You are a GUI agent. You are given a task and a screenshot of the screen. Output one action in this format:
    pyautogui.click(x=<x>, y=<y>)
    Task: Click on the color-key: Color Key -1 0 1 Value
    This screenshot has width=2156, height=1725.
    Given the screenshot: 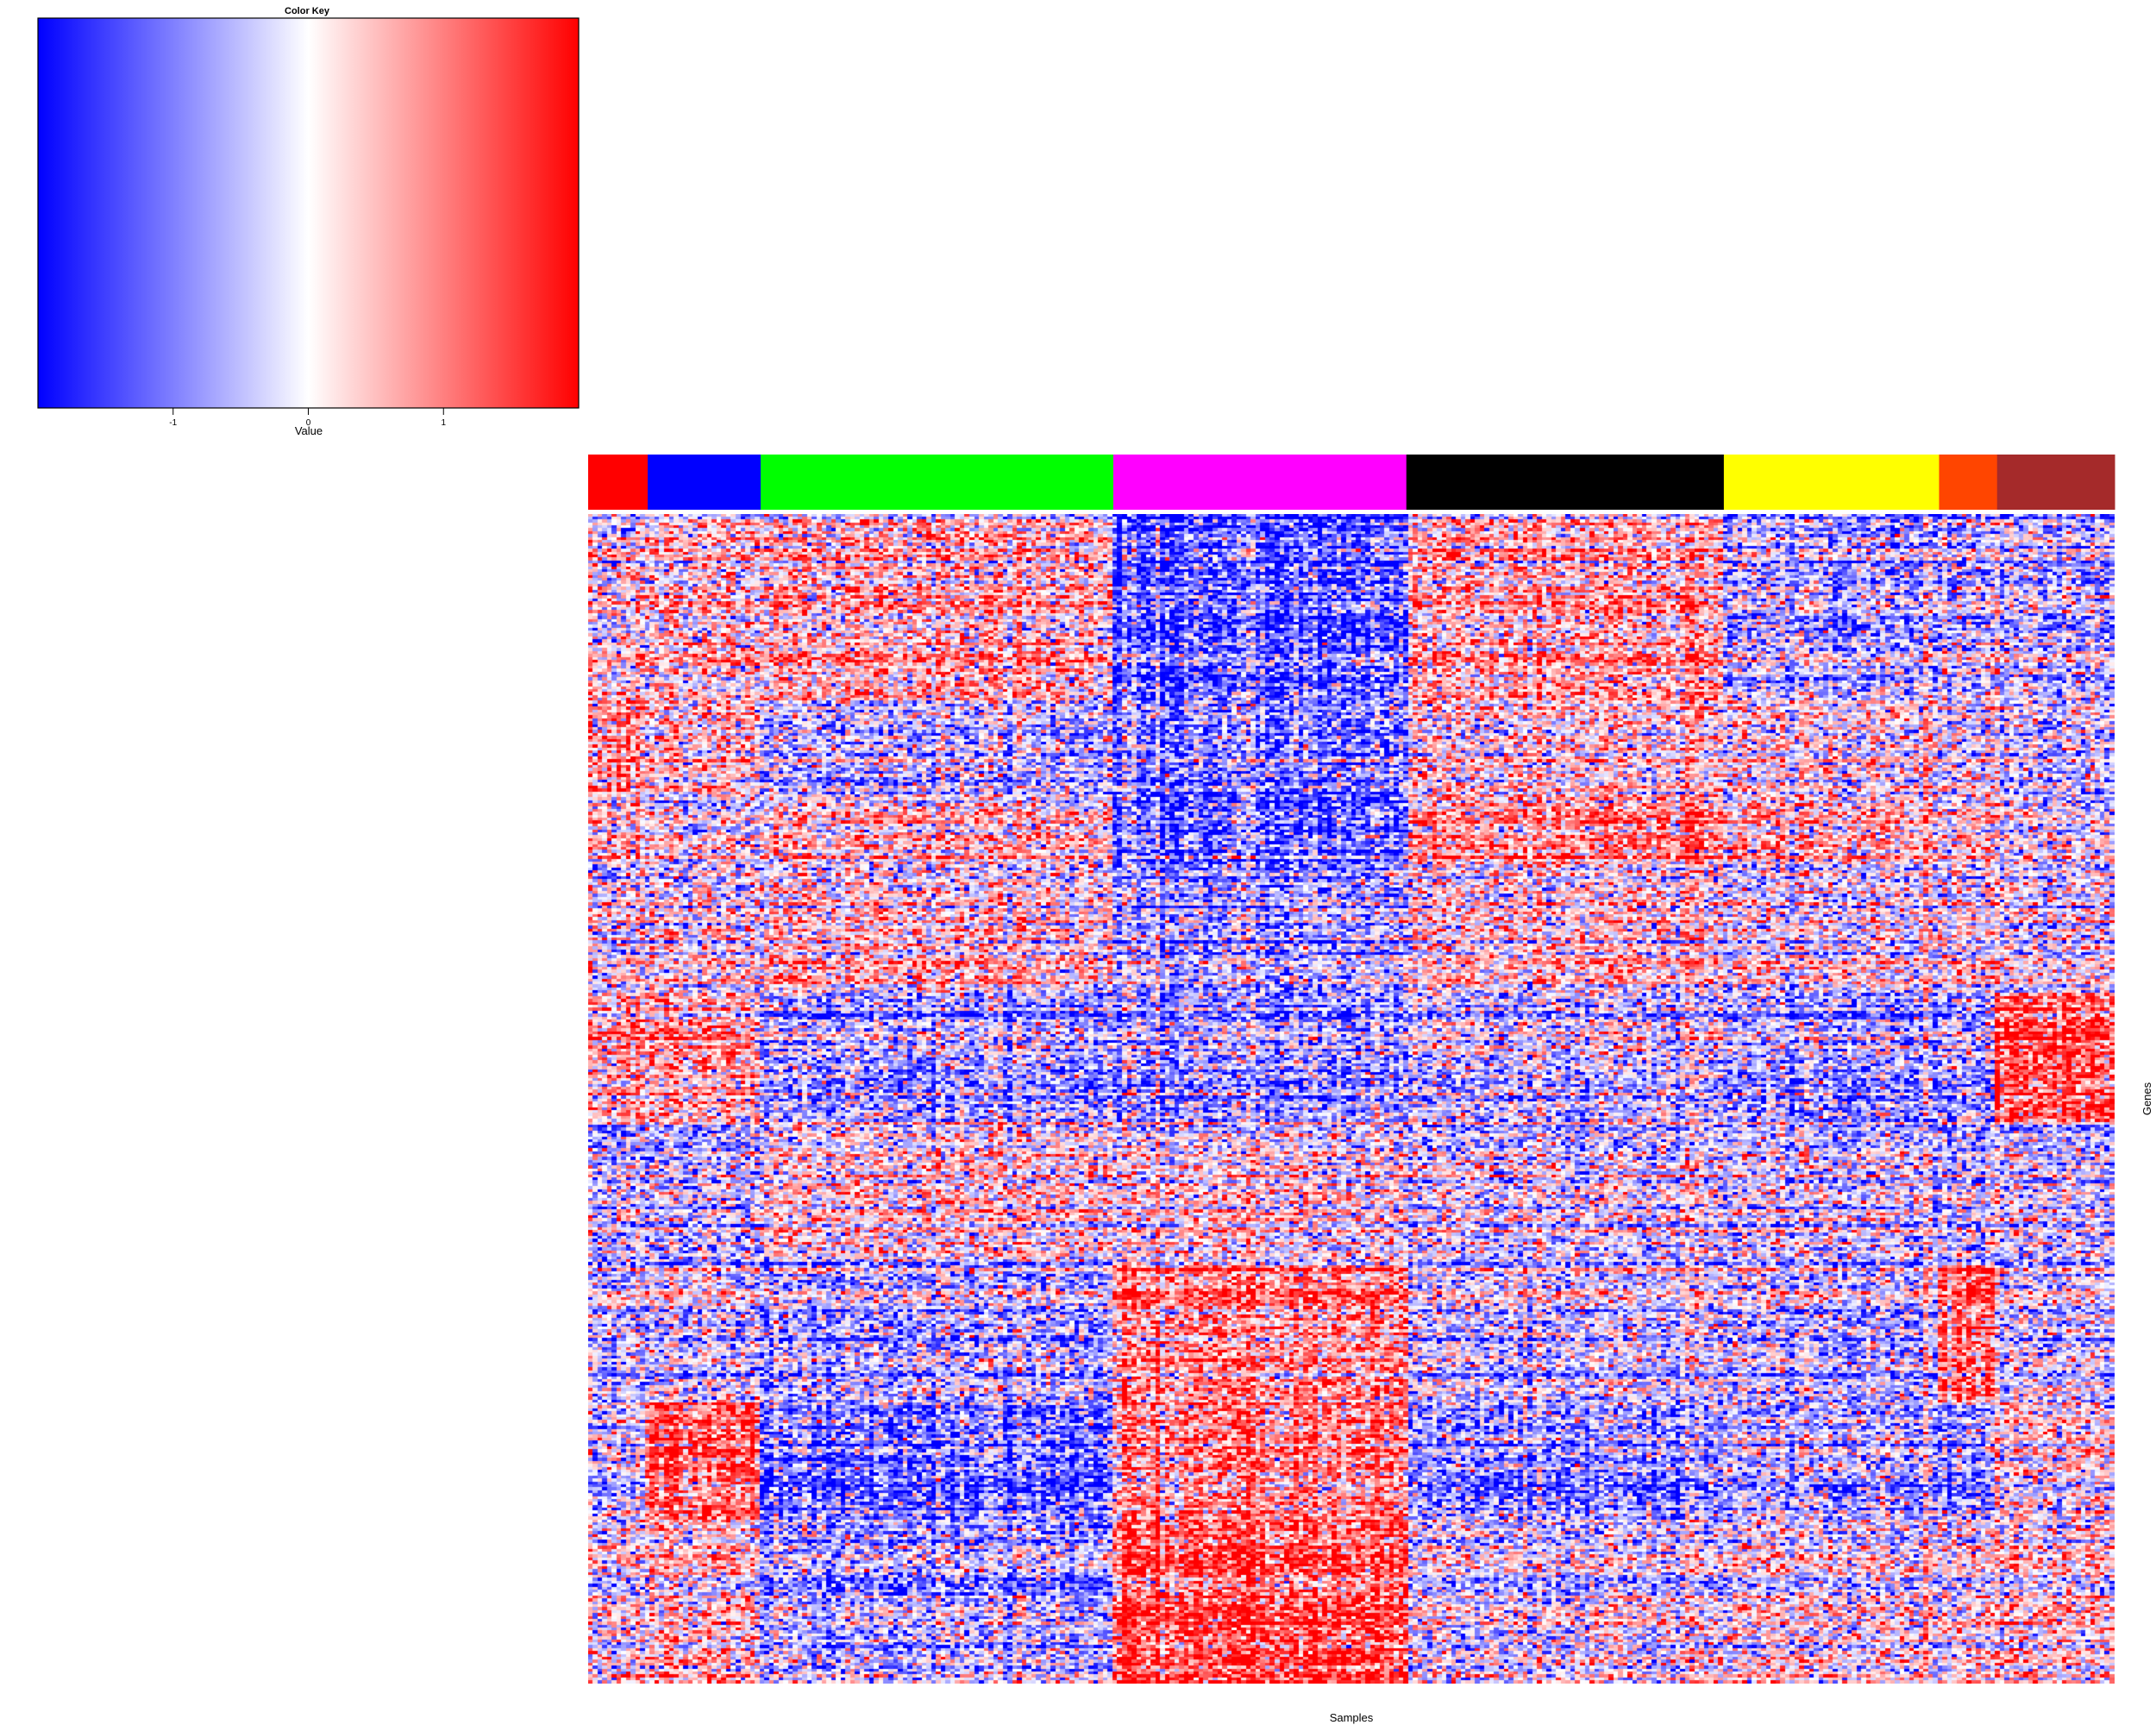 What is the action you would take?
    pyautogui.click(x=308, y=222)
    